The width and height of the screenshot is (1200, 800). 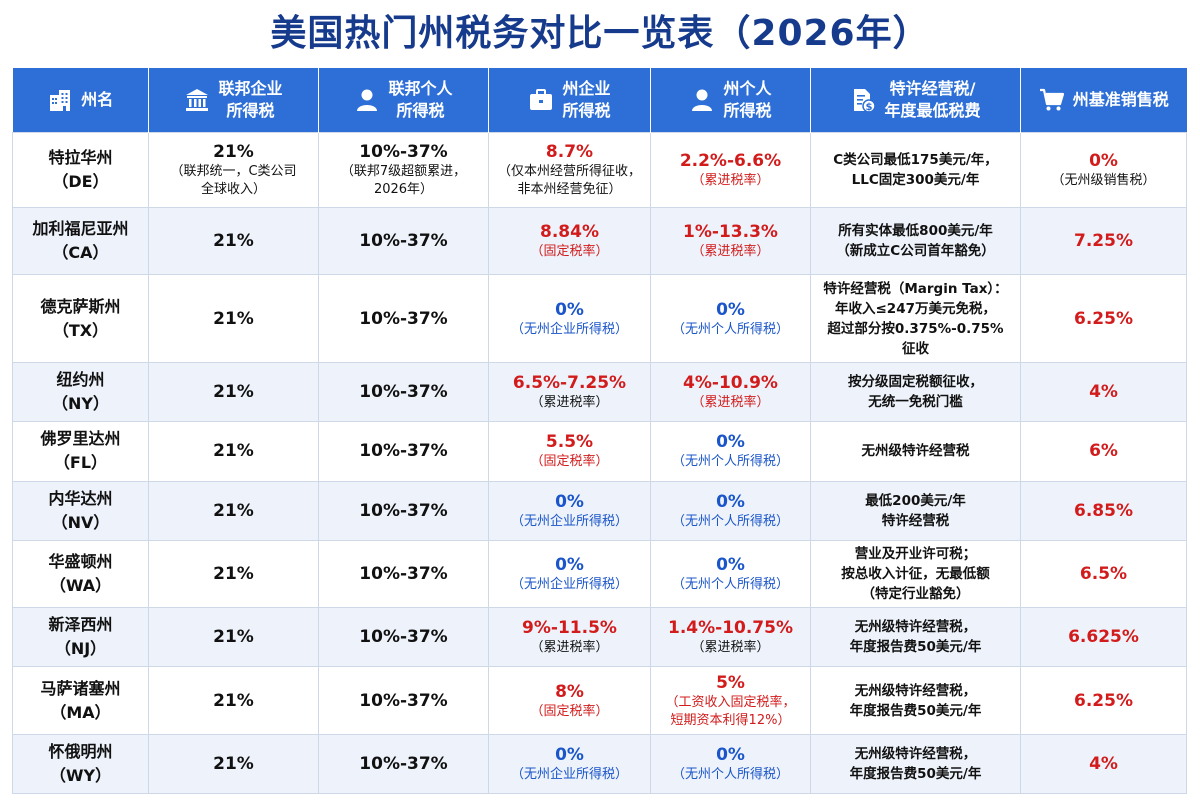 What do you see at coordinates (932, 99) in the screenshot?
I see `header-label: 特许经营税/年度最低税费` at bounding box center [932, 99].